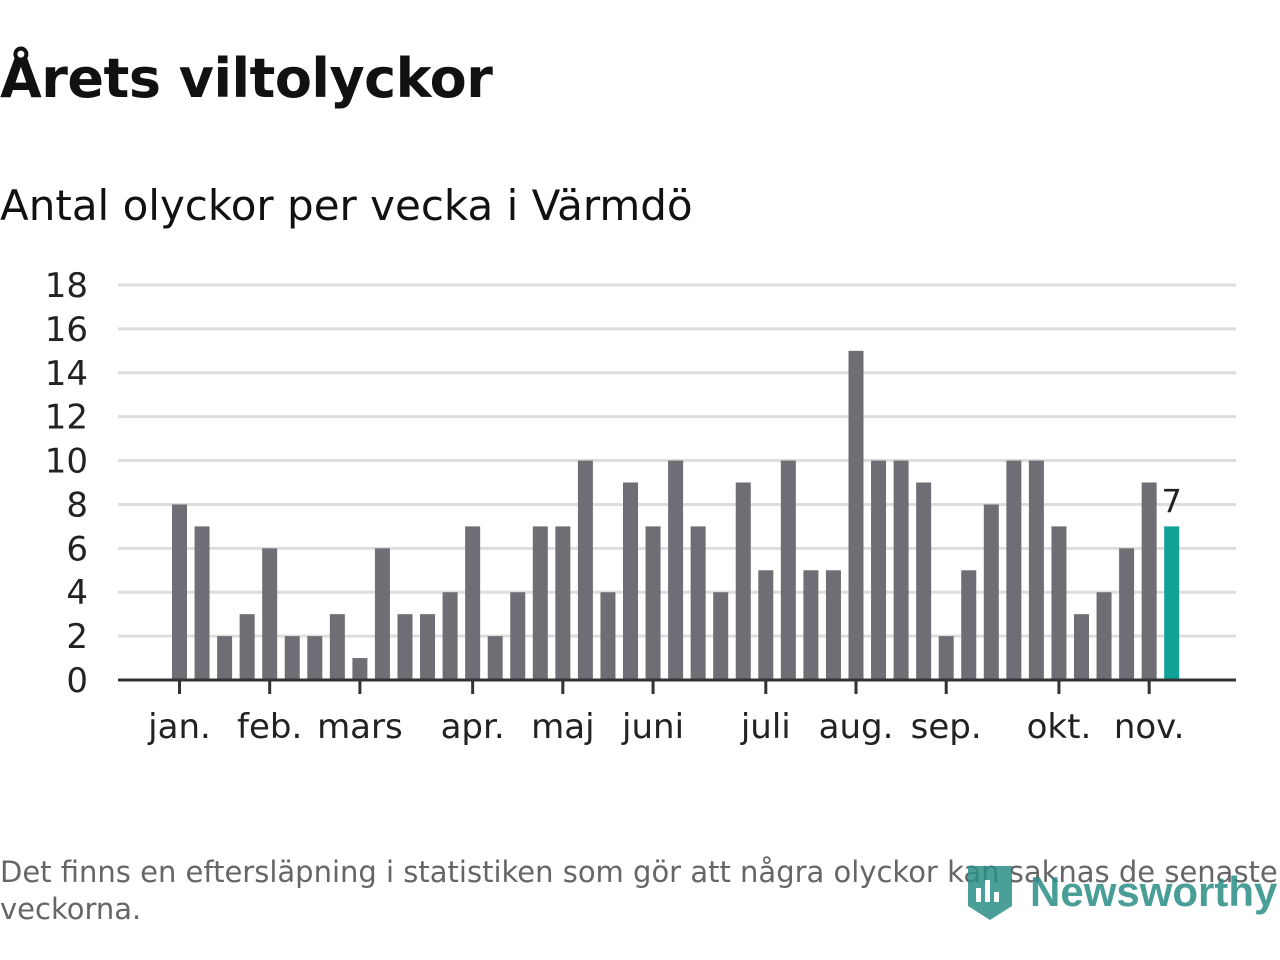  What do you see at coordinates (1172, 603) in the screenshot?
I see `bar-highlight` at bounding box center [1172, 603].